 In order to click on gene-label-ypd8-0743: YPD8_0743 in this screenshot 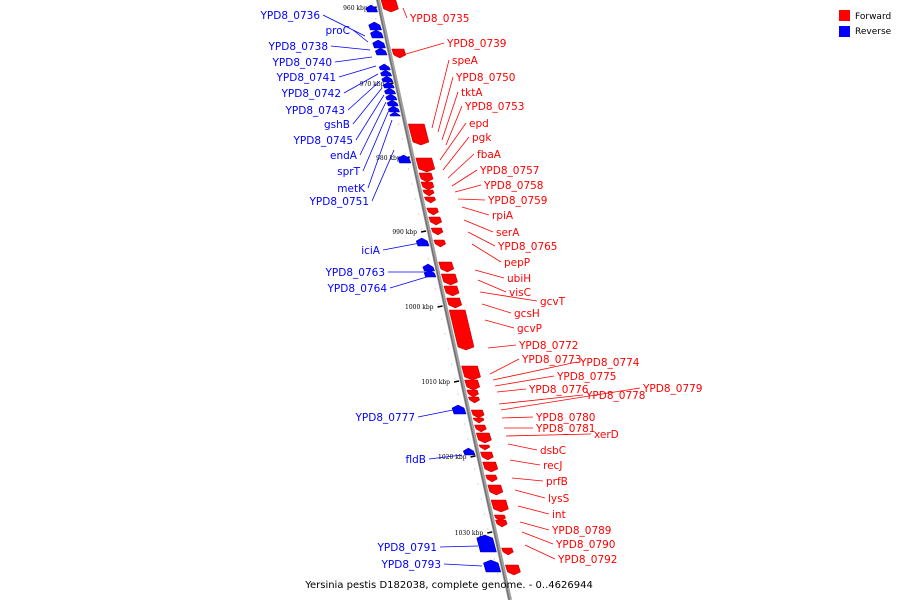, I will do `click(315, 111)`.